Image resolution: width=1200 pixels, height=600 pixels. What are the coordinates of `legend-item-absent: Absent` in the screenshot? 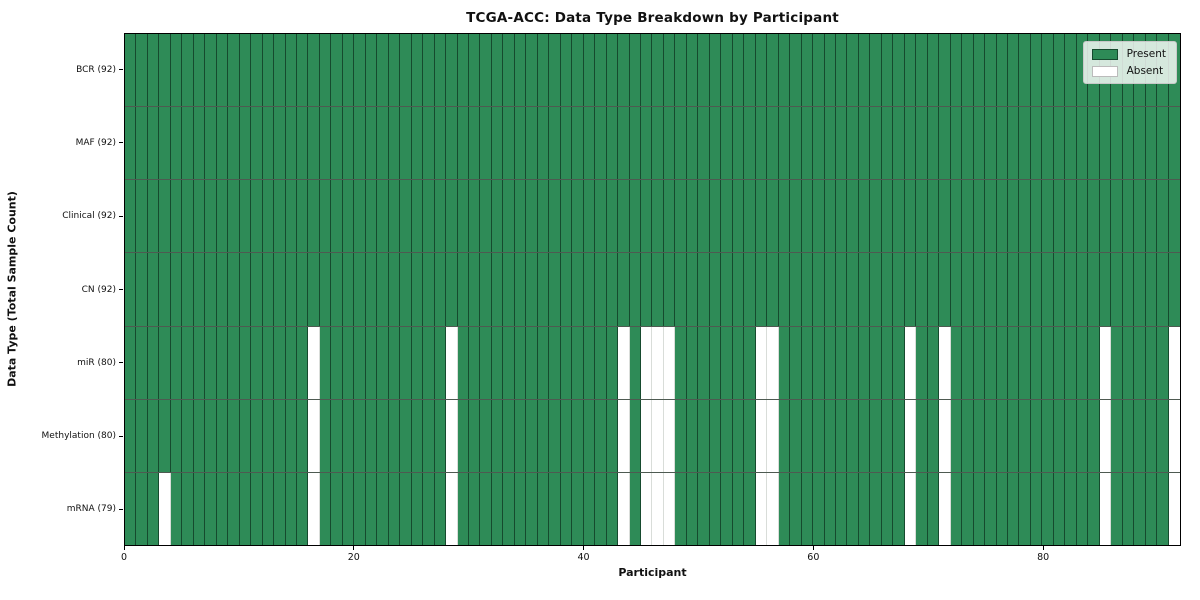 It's located at (1128, 71).